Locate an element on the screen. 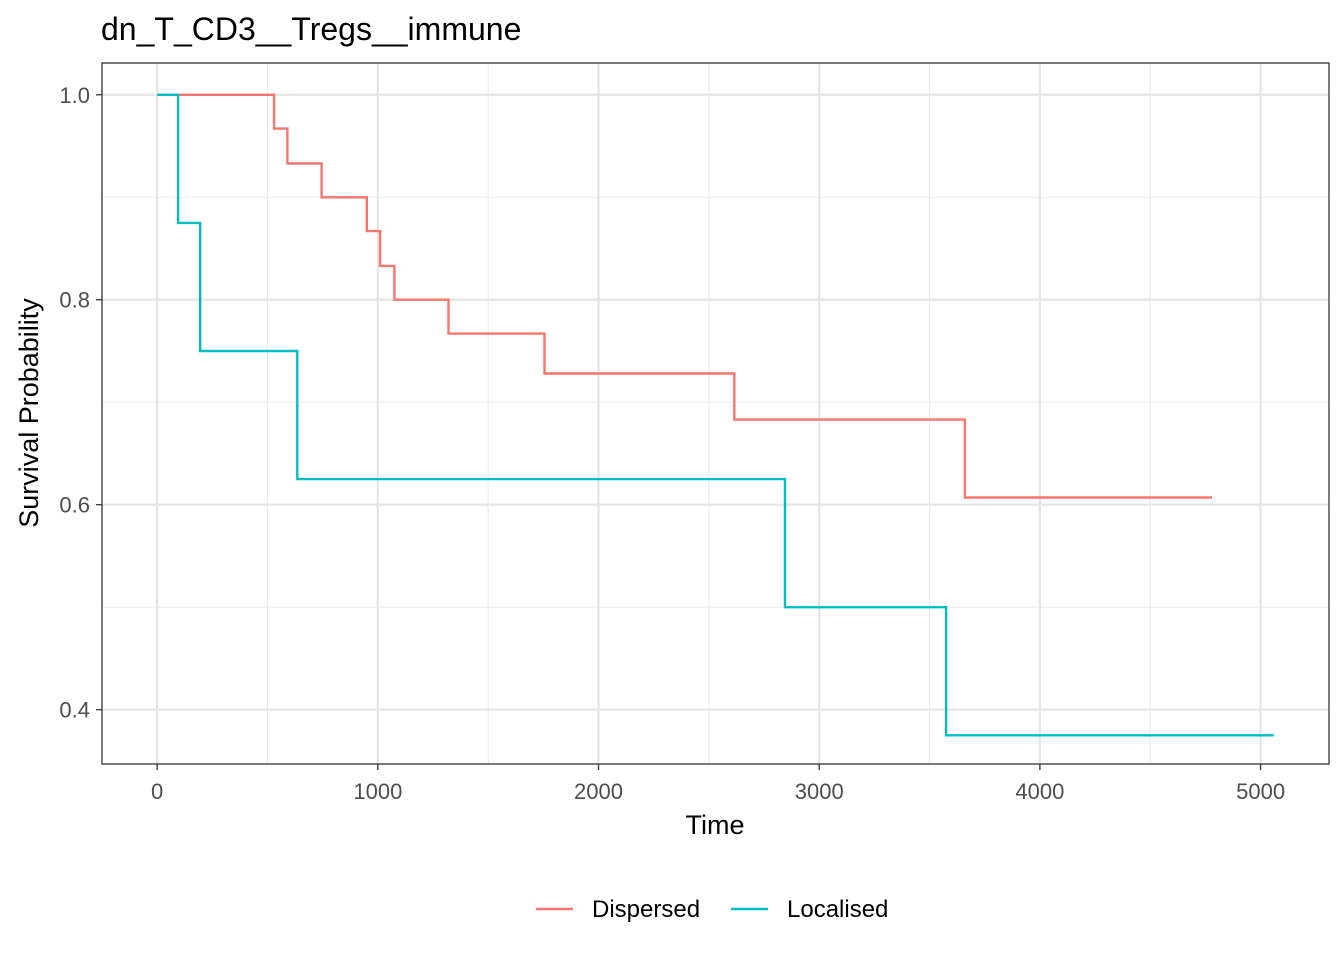 This screenshot has width=1344, height=960. x-tick-label: 0 is located at coordinates (157, 791).